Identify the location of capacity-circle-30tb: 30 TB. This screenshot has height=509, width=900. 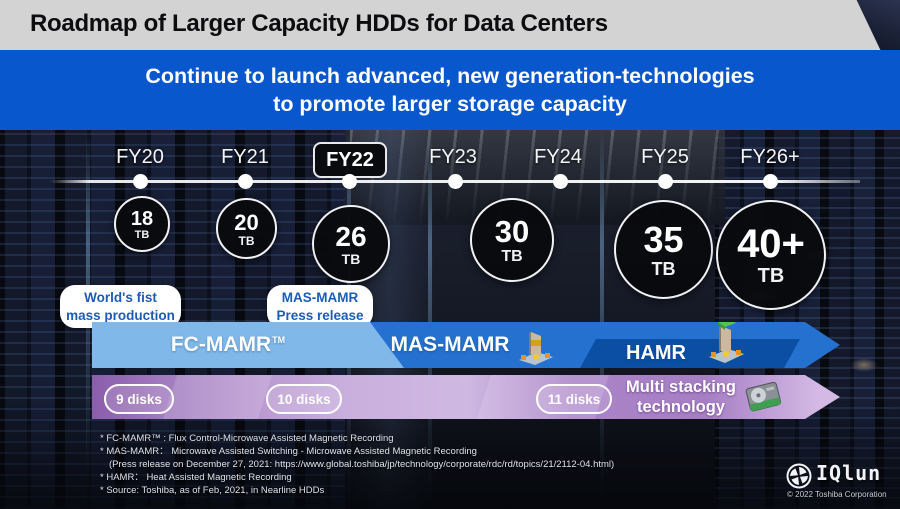
(512, 240).